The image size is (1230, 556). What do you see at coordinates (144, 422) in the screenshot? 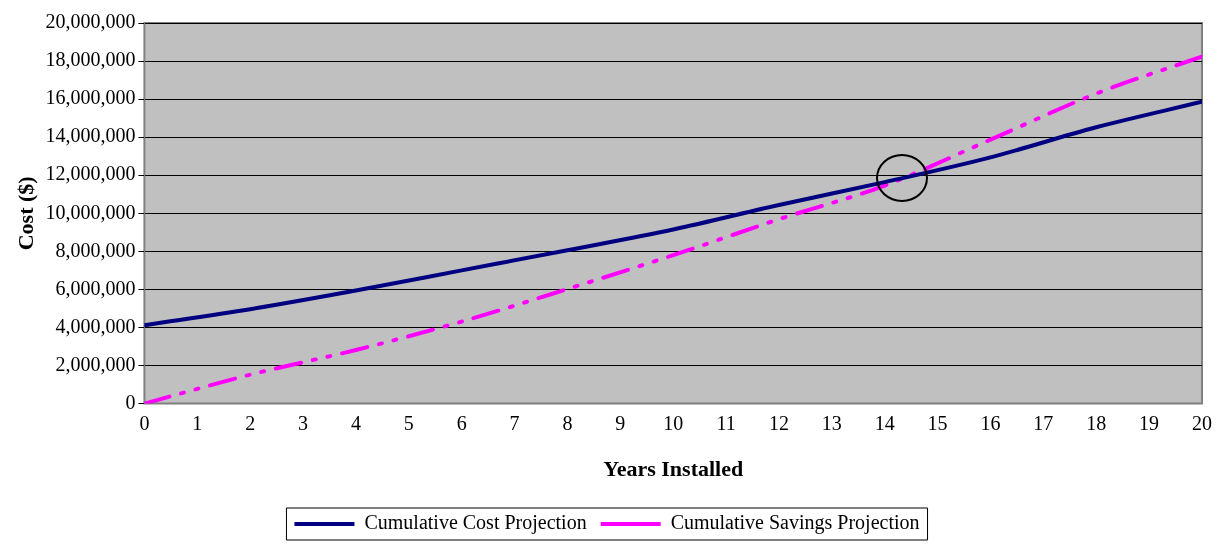
I see `x-tick-label: 0` at bounding box center [144, 422].